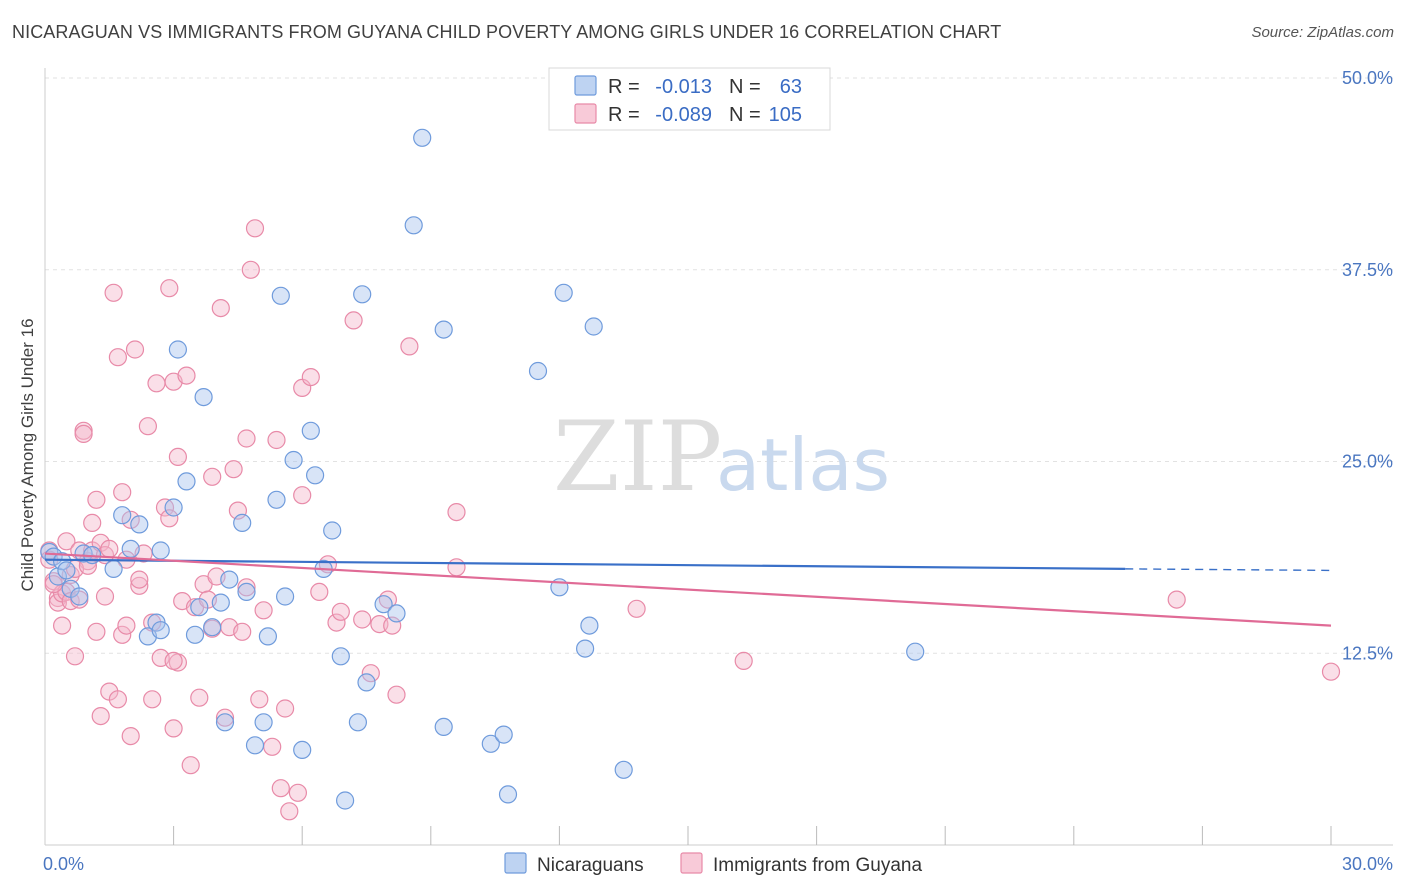 This screenshot has height=892, width=1406. What do you see at coordinates (1367, 78) in the screenshot?
I see `y-tick-label-3: 50.0%` at bounding box center [1367, 78].